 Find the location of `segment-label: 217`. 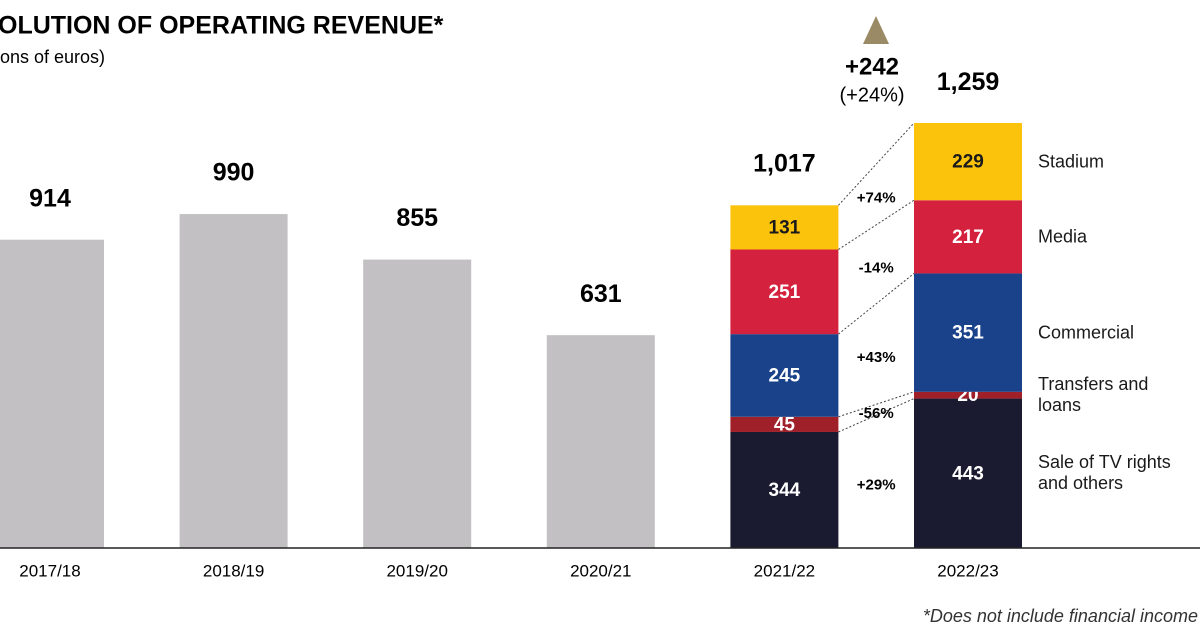

segment-label: 217 is located at coordinates (968, 237).